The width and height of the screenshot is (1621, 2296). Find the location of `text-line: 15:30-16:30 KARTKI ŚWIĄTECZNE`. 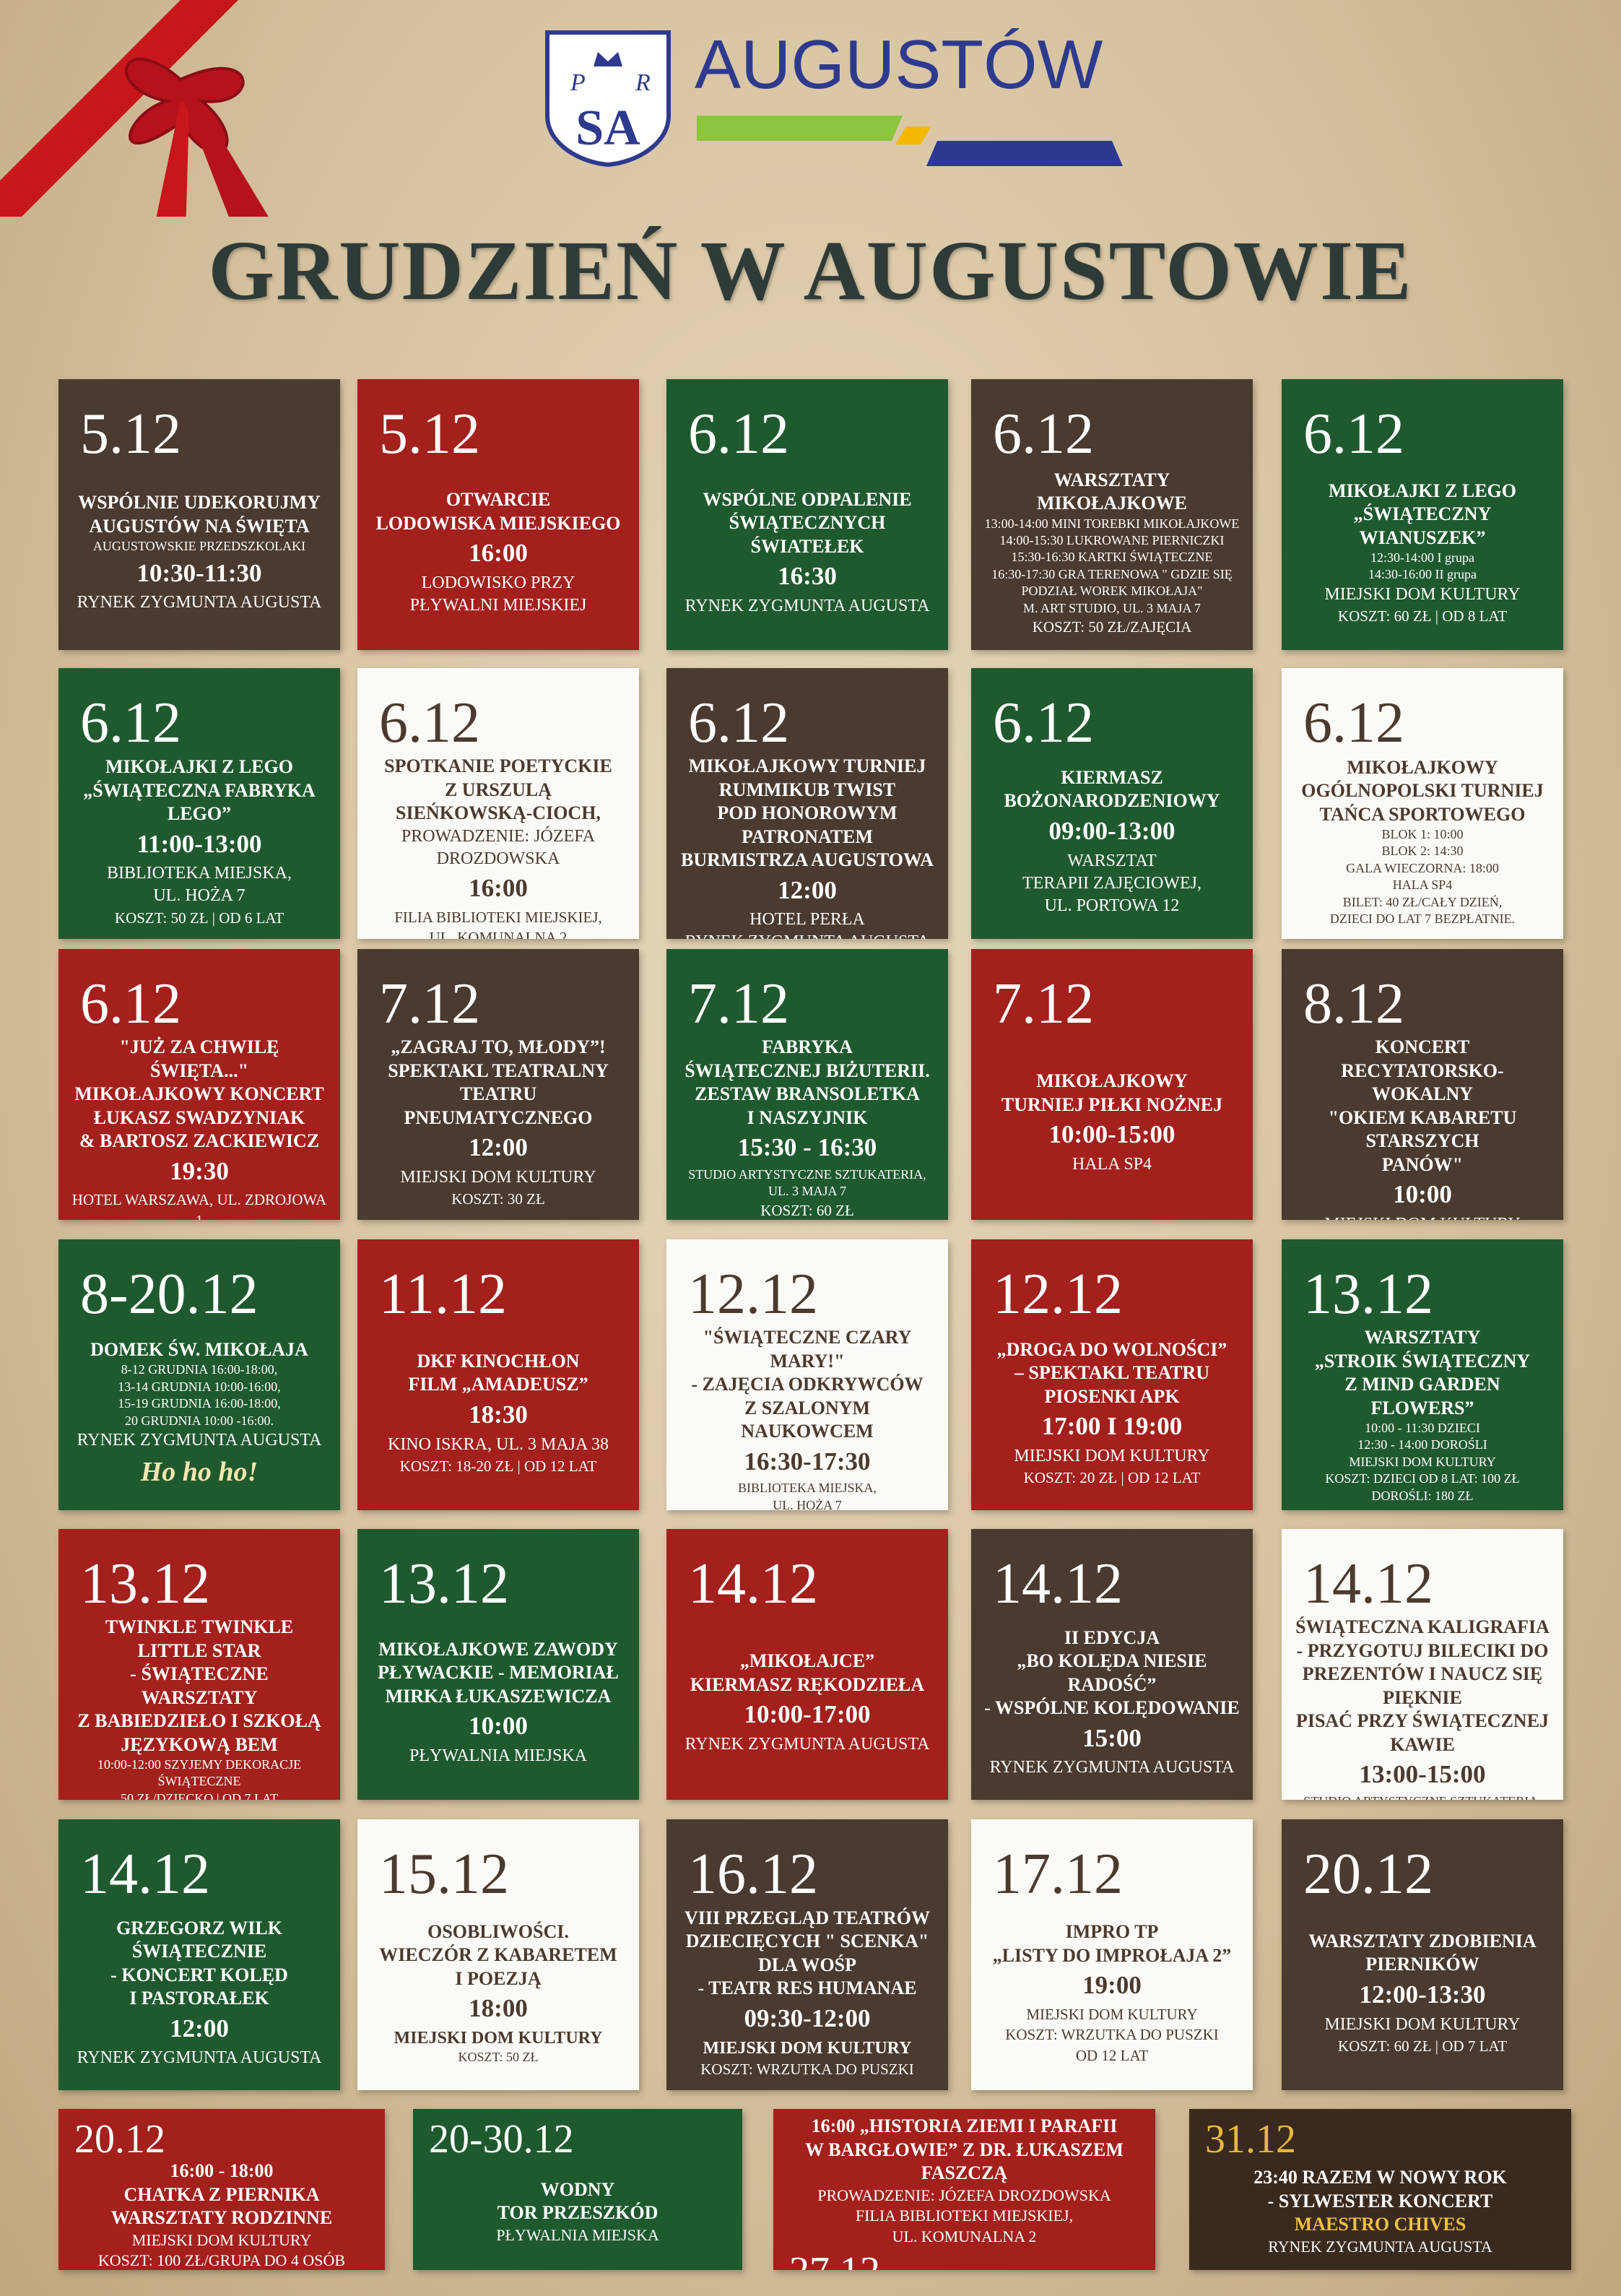

text-line: 15:30-16:30 KARTKI ŚWIĄTECZNE is located at coordinates (1112, 557).